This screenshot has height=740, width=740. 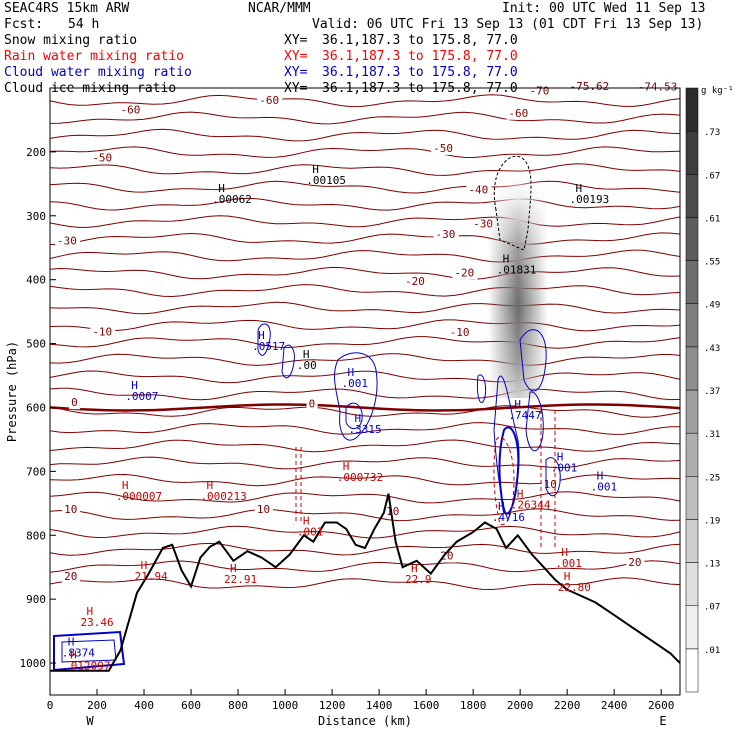 What do you see at coordinates (326, 180) in the screenshot?
I see `max-label-value: .00105` at bounding box center [326, 180].